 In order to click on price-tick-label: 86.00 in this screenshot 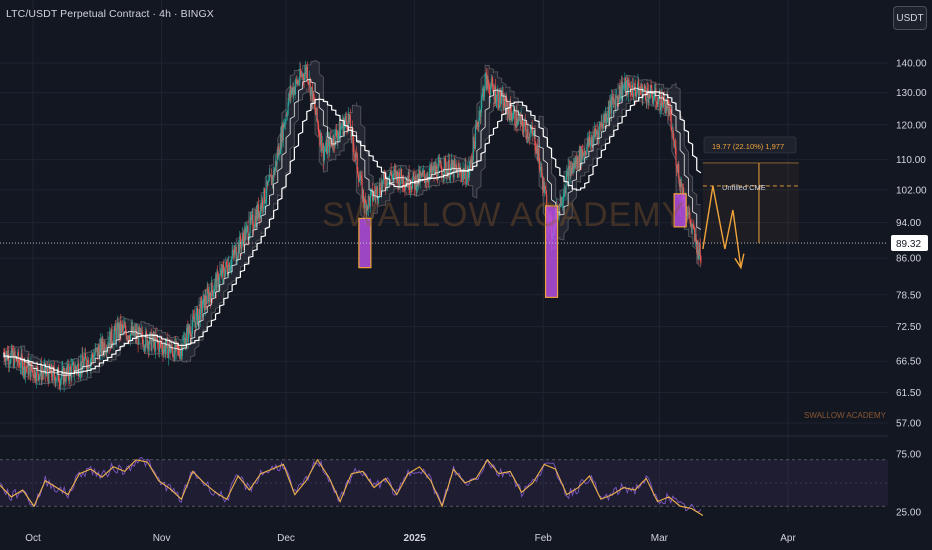, I will do `click(908, 259)`.